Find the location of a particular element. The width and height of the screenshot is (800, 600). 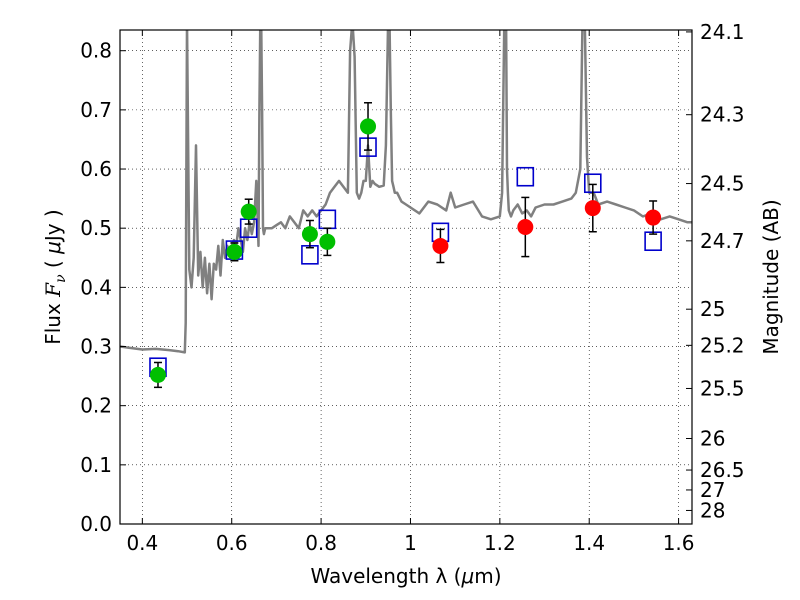

model-photometry-square is located at coordinates (525, 176).